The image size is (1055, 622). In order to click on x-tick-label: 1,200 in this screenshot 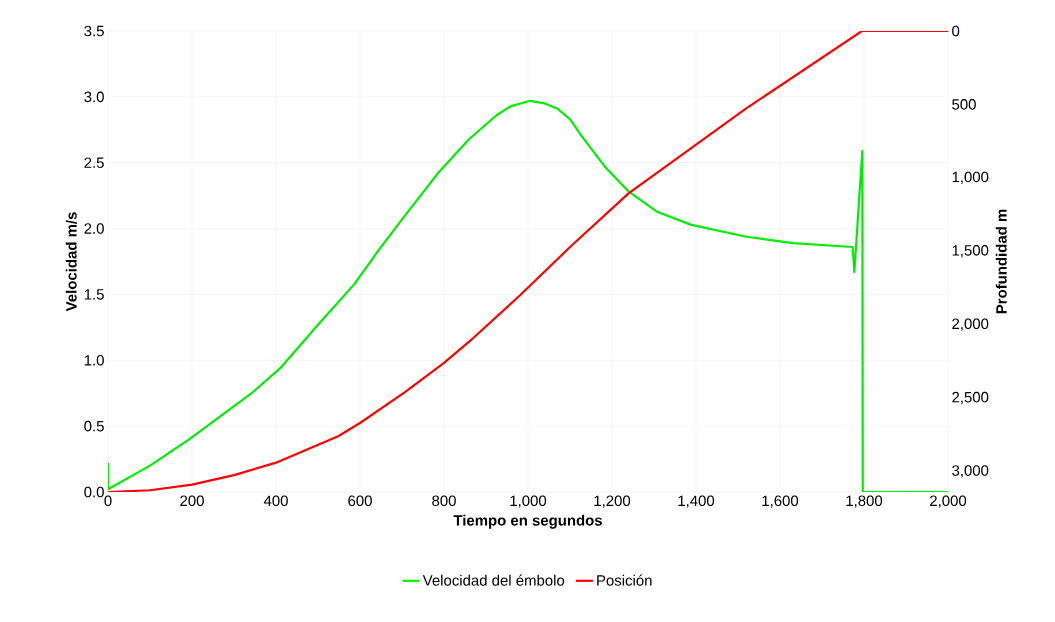, I will do `click(612, 501)`.